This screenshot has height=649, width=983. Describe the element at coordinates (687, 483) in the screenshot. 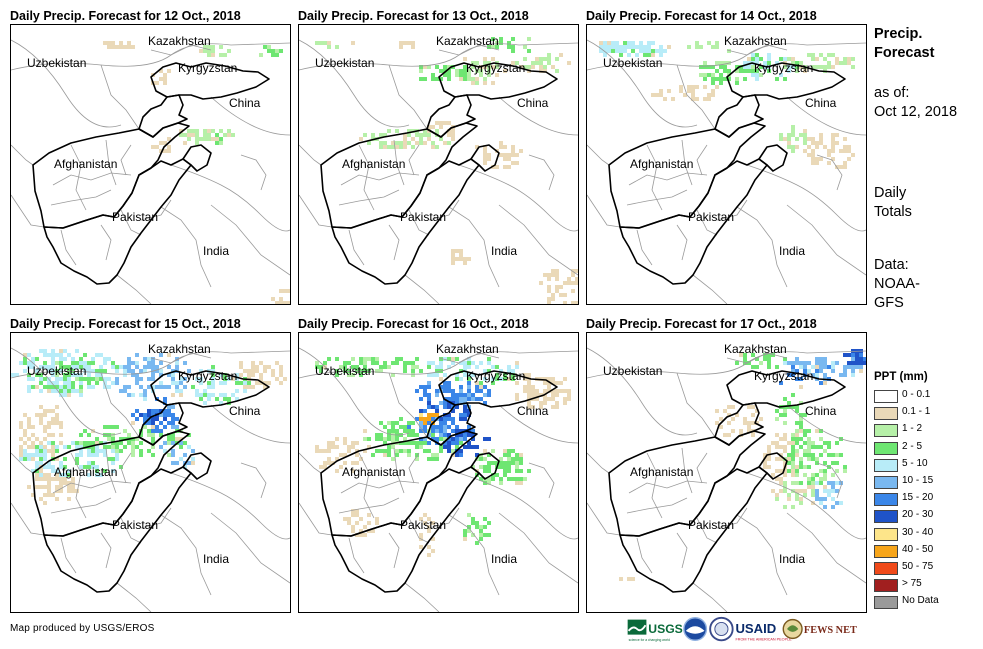

I see `afghanistan-border` at that location.